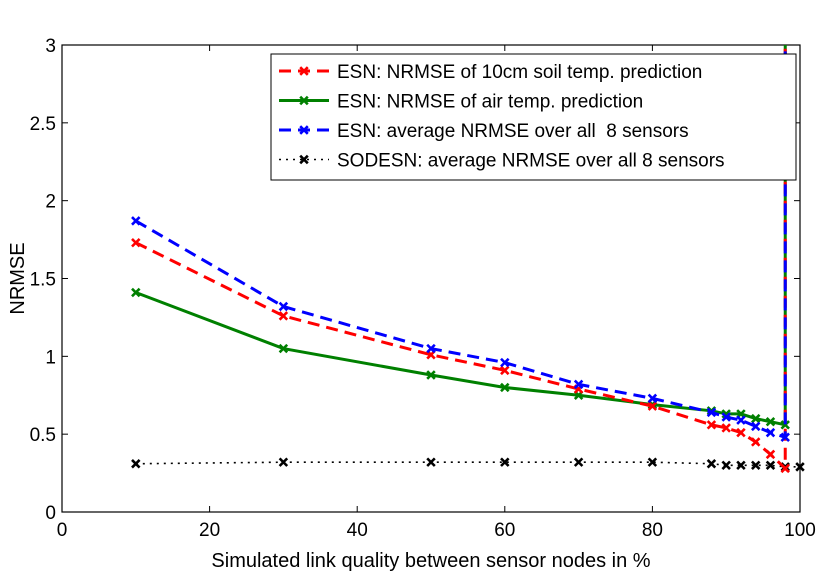 The height and width of the screenshot is (583, 830). What do you see at coordinates (50, 513) in the screenshot?
I see `y-tick-label: 0` at bounding box center [50, 513].